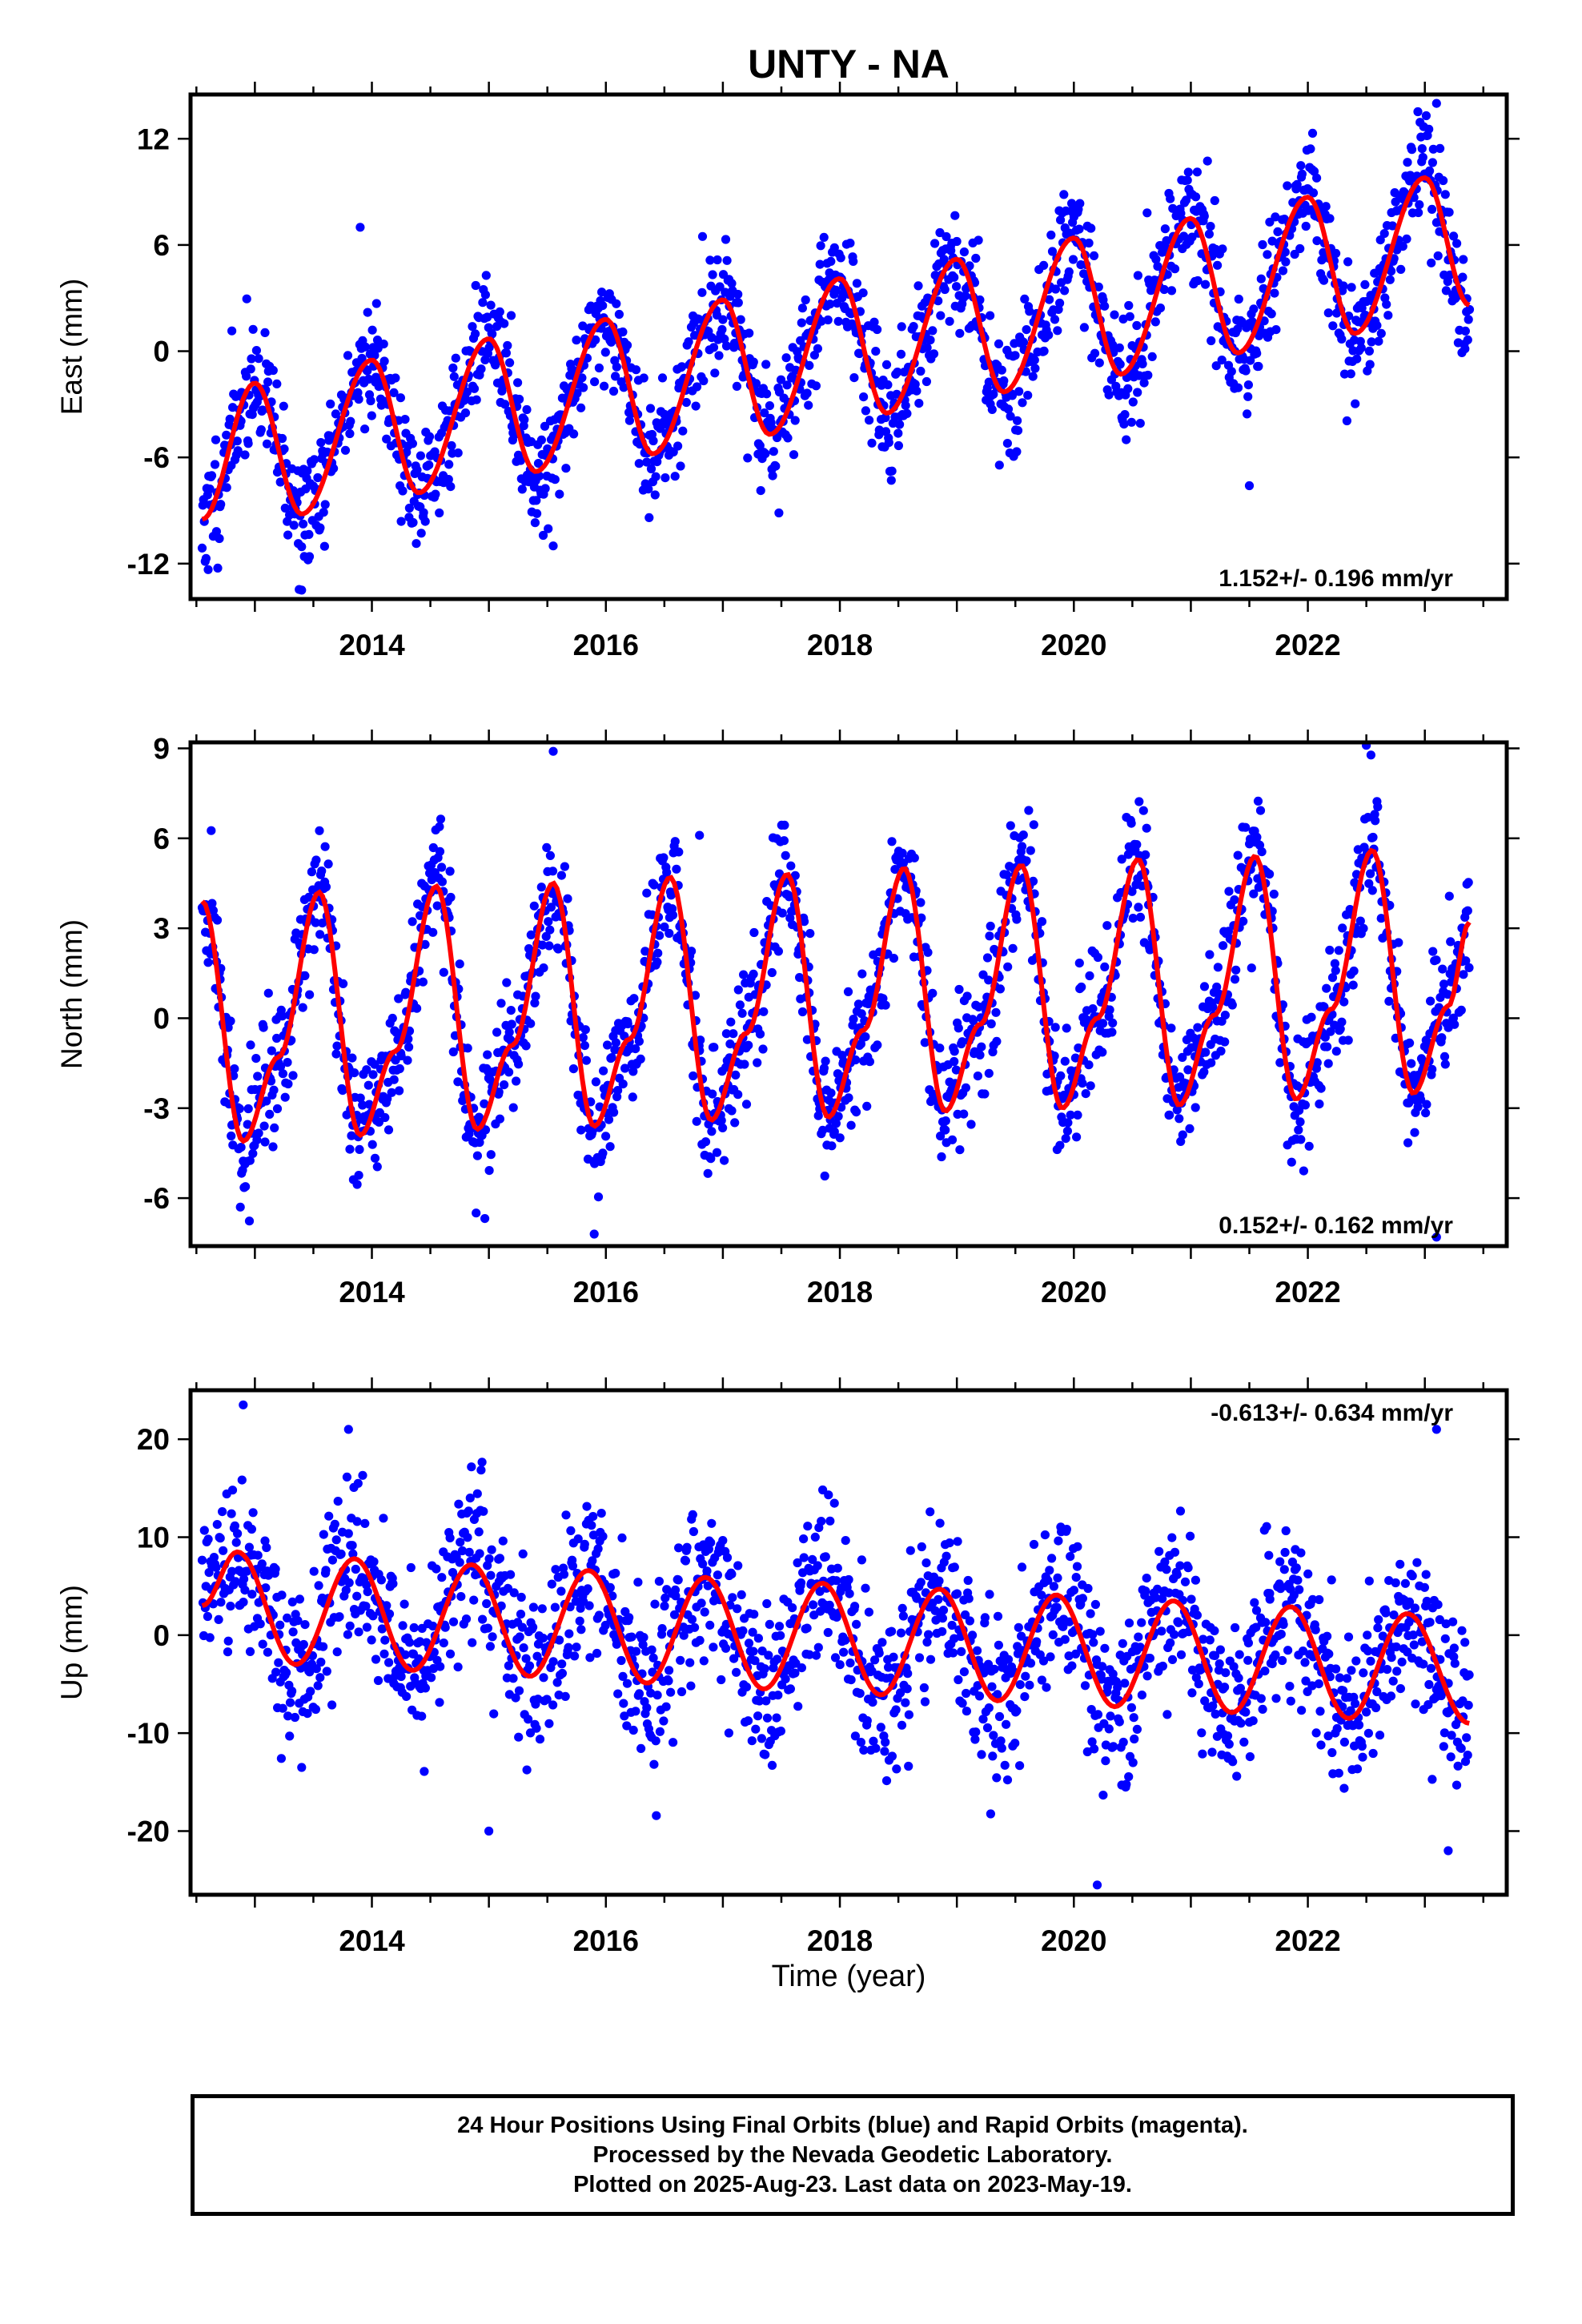 This screenshot has width=1582, height=2324. Describe the element at coordinates (161, 1018) in the screenshot. I see `north-y-tick-label: 0` at that location.